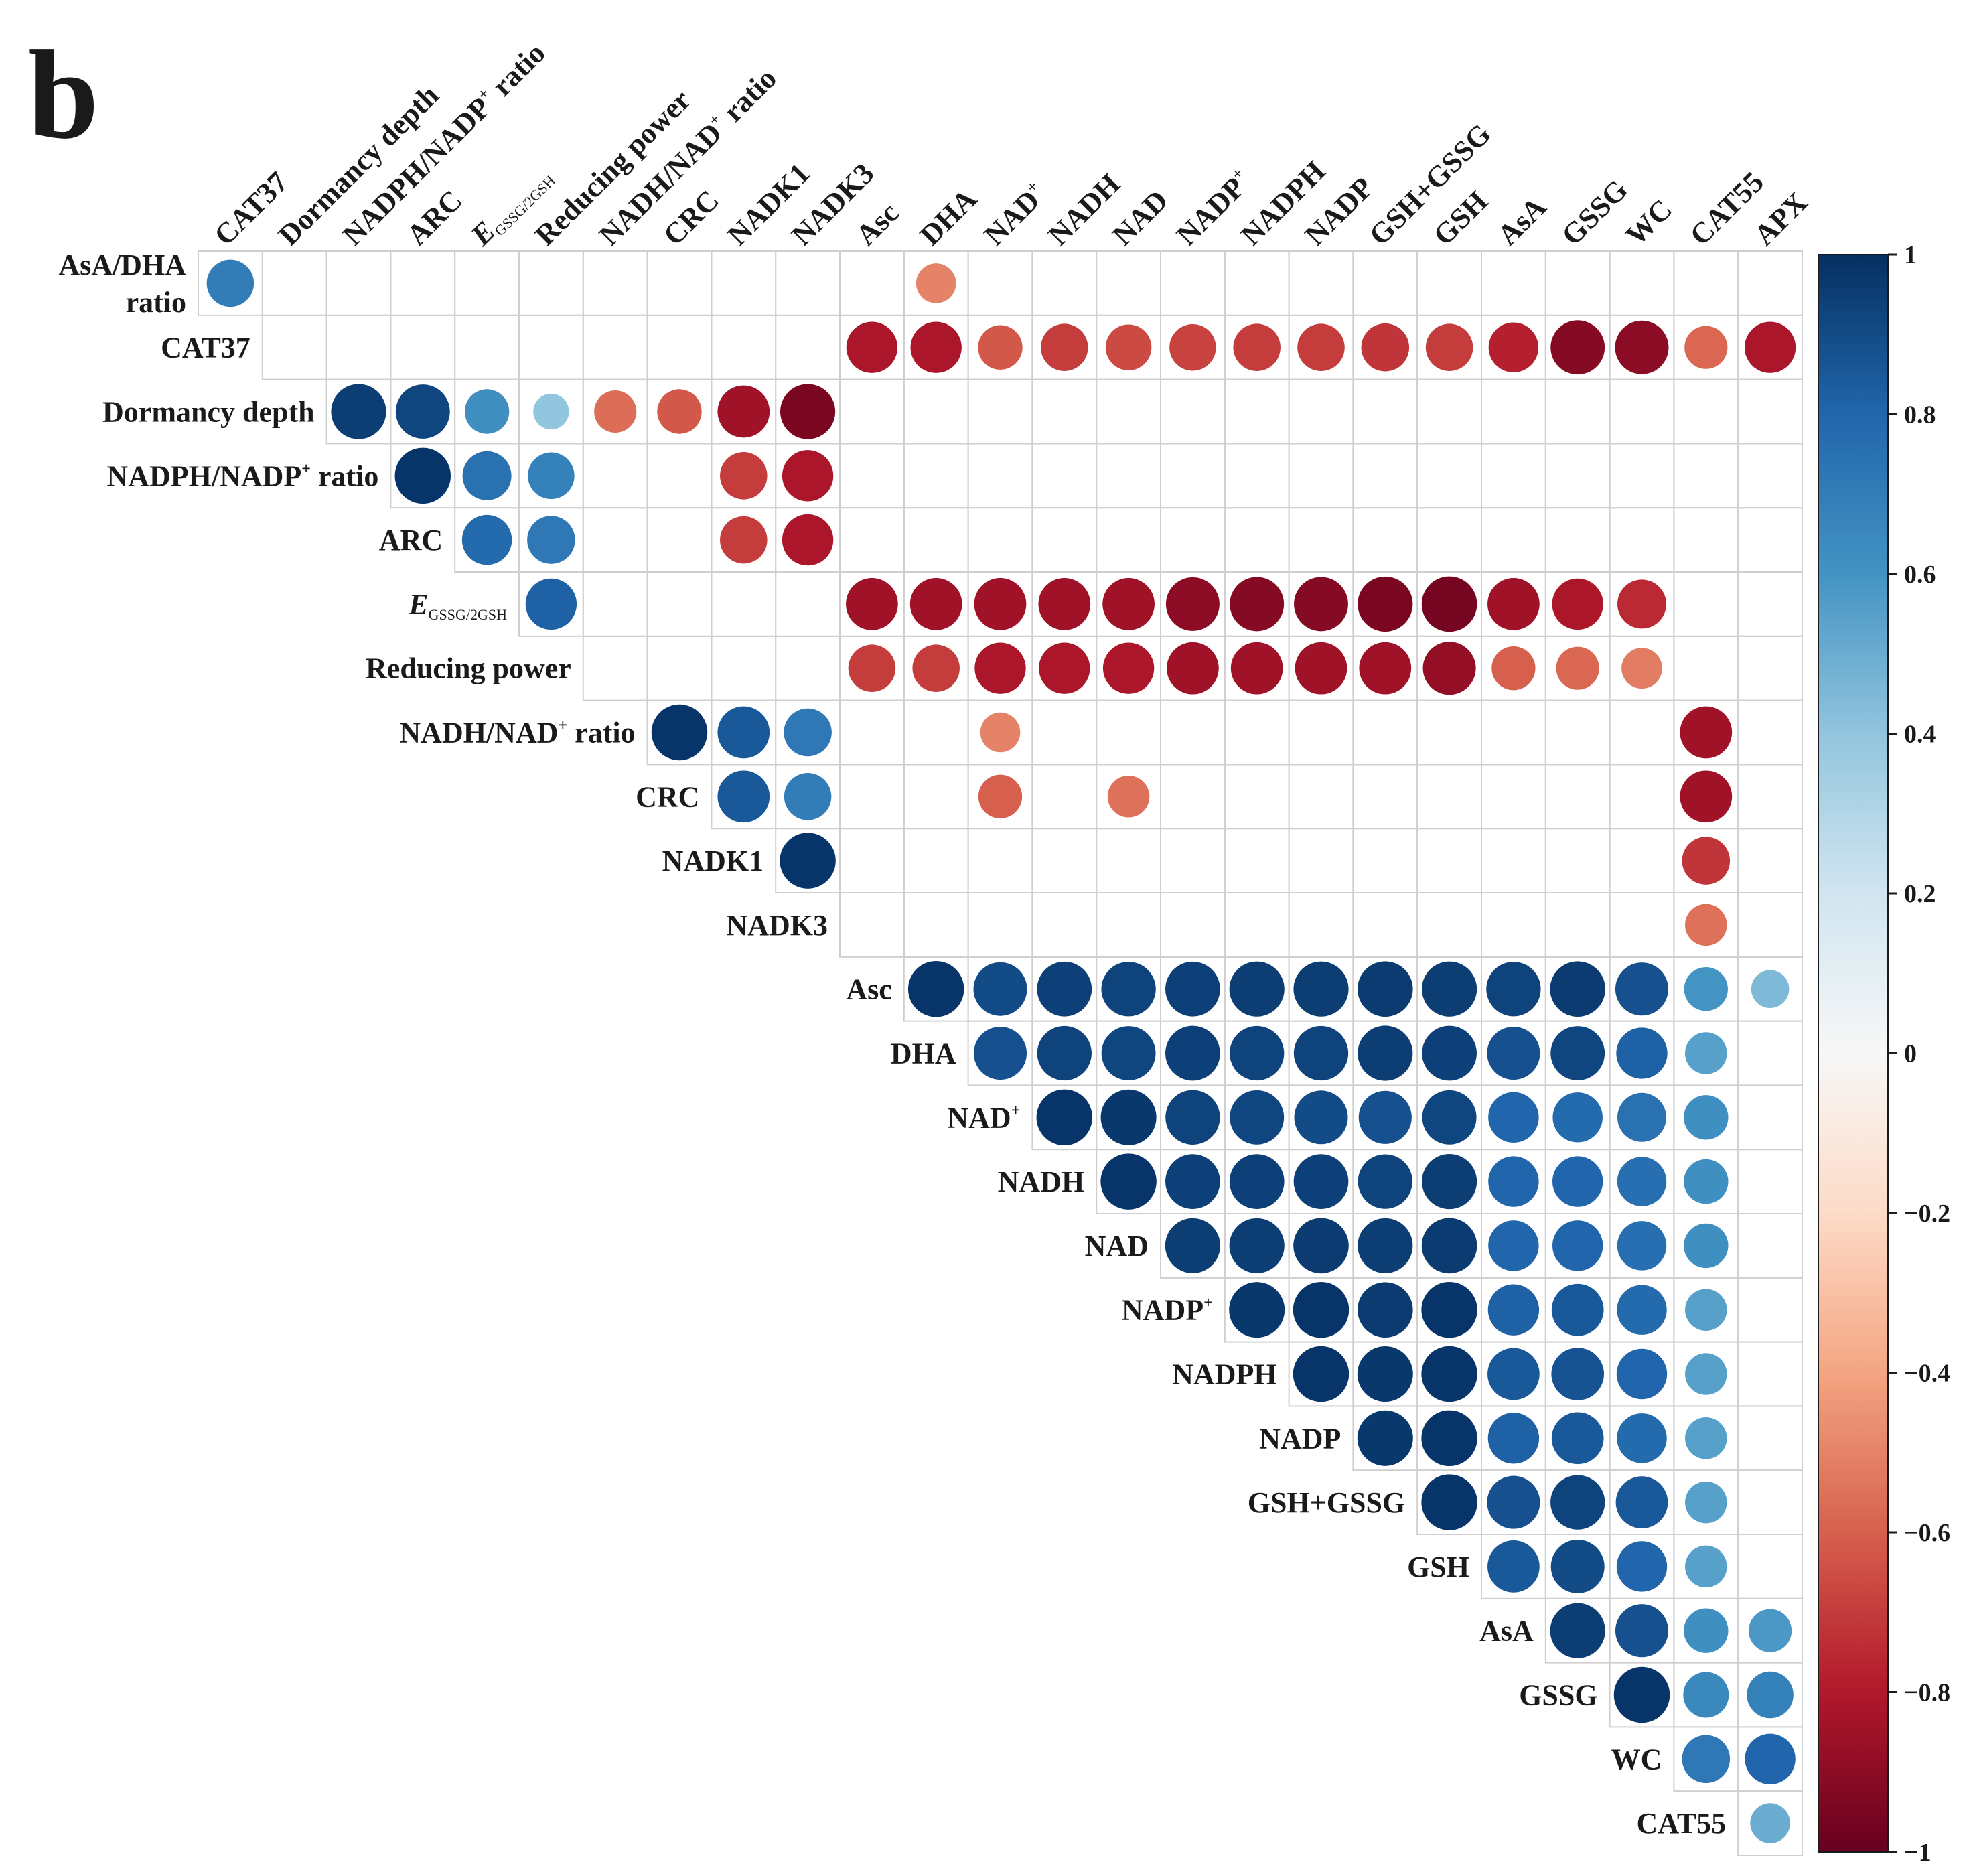 Image resolution: width=1971 pixels, height=1876 pixels. What do you see at coordinates (1256, 668) in the screenshot?
I see `corr-circle-reducing-power-nadph` at bounding box center [1256, 668].